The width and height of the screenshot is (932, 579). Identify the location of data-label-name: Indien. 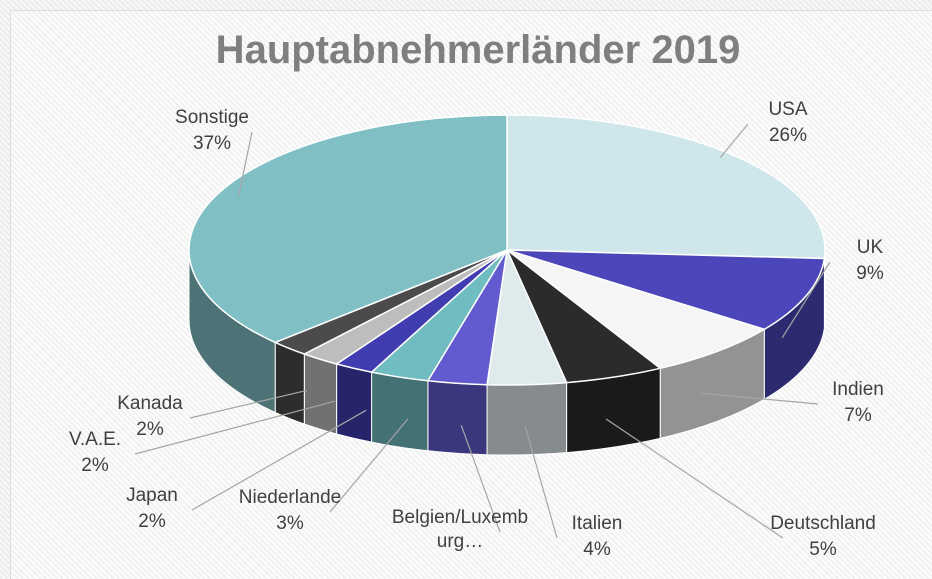
(858, 389).